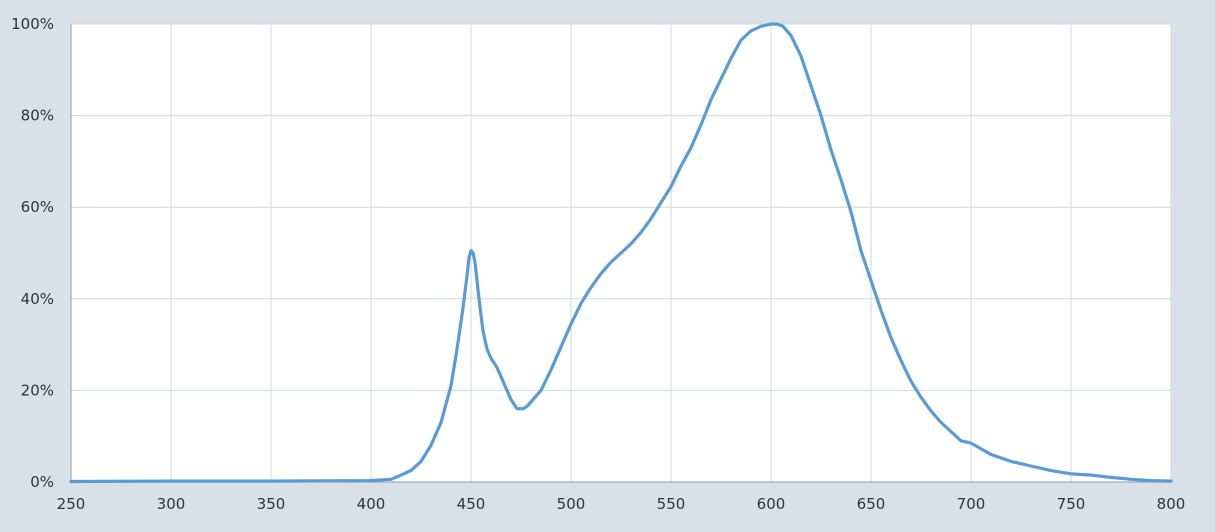 The image size is (1215, 532). I want to click on x-tick-label: 750, so click(1071, 504).